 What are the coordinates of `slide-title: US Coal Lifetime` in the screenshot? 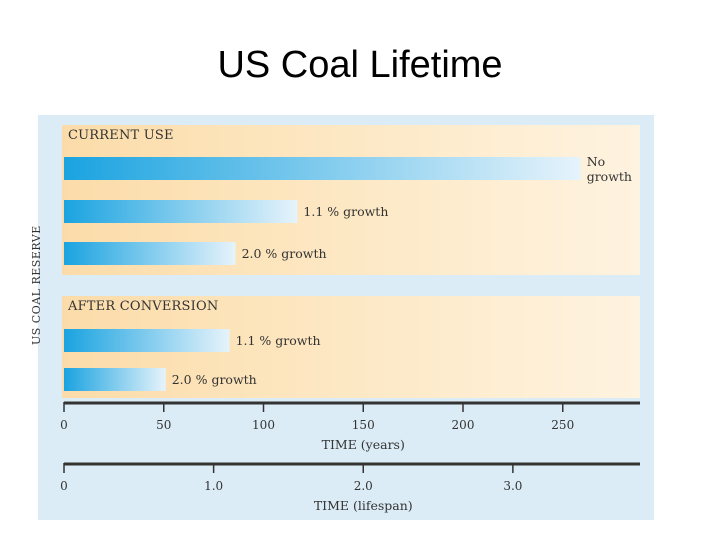 It's located at (360, 65).